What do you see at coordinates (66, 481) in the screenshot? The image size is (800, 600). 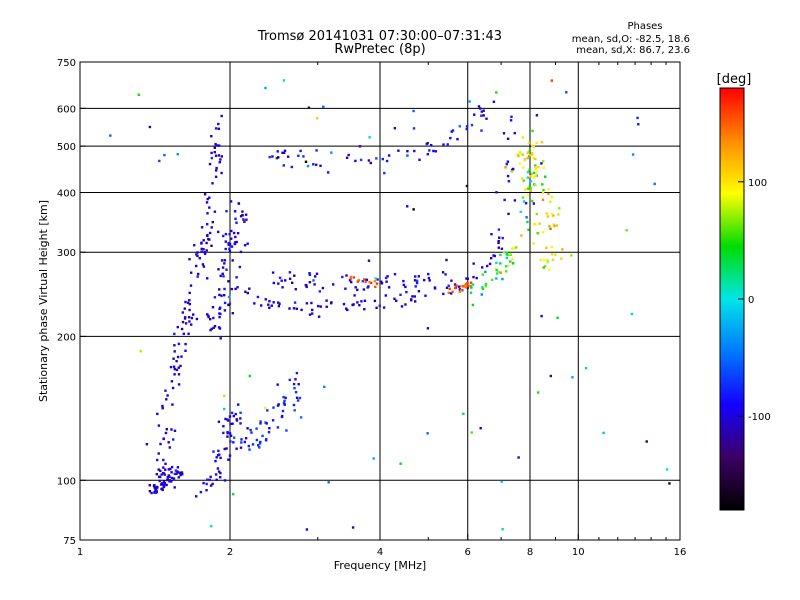 I see `y-tick-label: 100` at bounding box center [66, 481].